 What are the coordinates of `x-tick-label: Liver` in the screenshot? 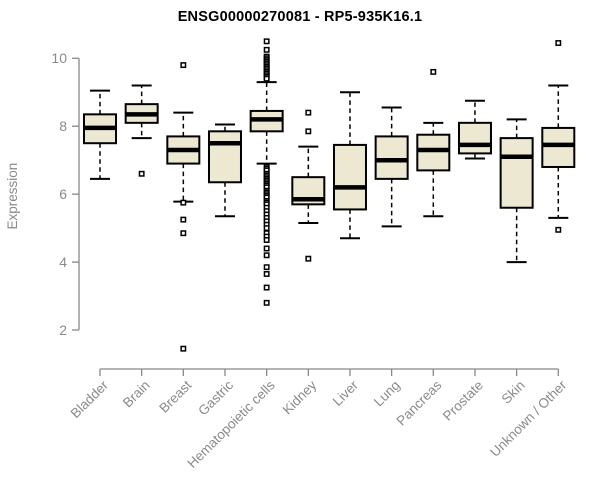 It's located at (346, 393).